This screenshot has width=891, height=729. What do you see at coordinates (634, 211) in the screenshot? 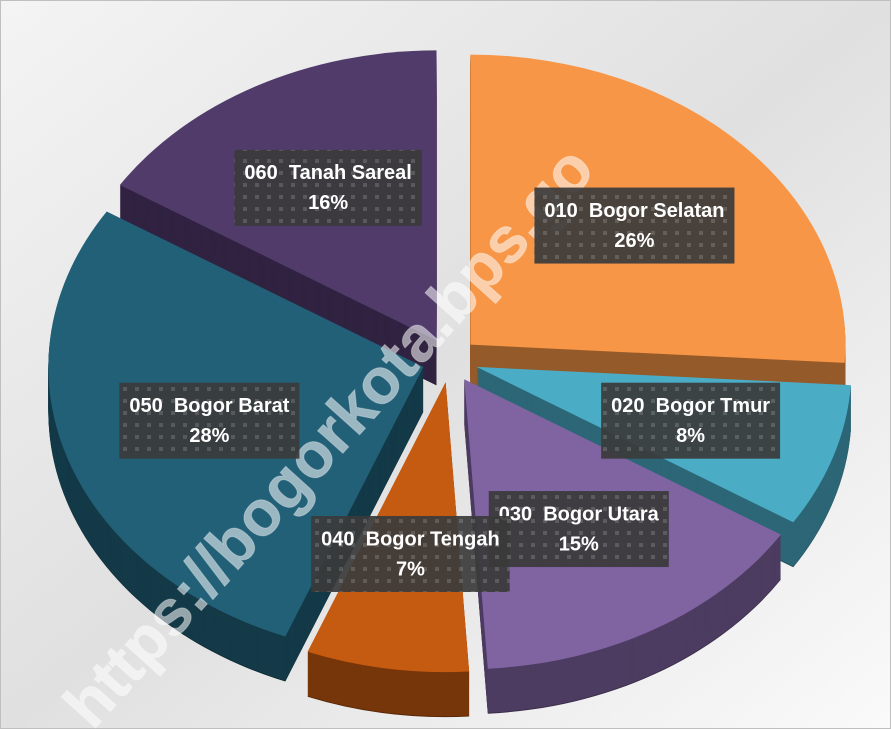
I see `label-category: 010 Bogor Selatan` at bounding box center [634, 211].